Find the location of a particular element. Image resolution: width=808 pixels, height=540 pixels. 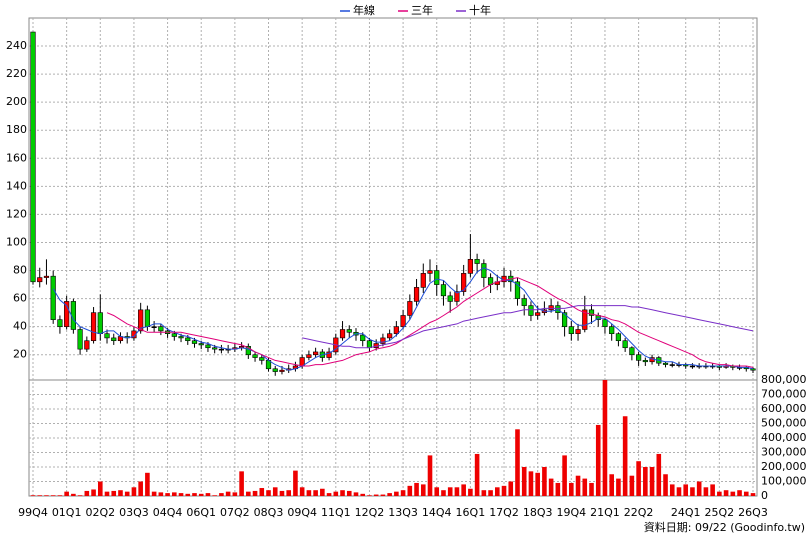

y-tick-label: 140 is located at coordinates (16, 185).